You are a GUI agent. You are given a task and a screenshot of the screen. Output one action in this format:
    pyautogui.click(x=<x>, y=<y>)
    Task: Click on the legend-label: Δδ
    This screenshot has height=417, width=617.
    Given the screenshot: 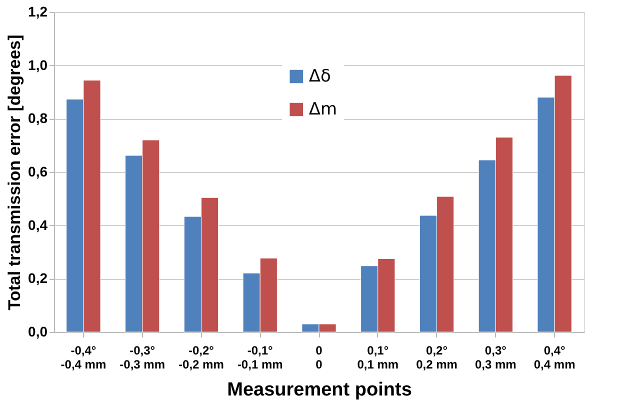 What is the action you would take?
    pyautogui.click(x=319, y=76)
    